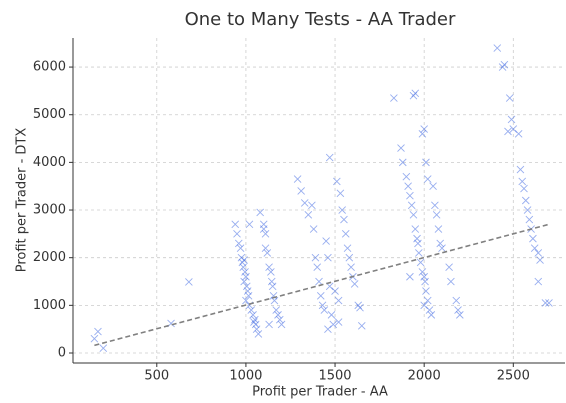  What do you see at coordinates (49, 257) in the screenshot?
I see `y-tick-label: 2000` at bounding box center [49, 257].